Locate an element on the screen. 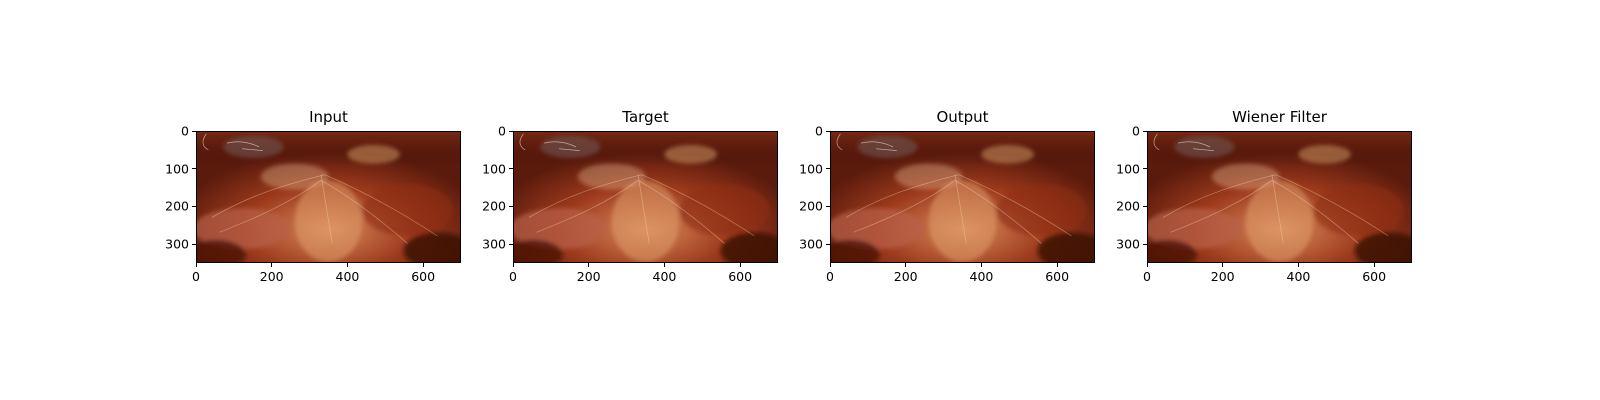  panel-title: Input is located at coordinates (328, 117).